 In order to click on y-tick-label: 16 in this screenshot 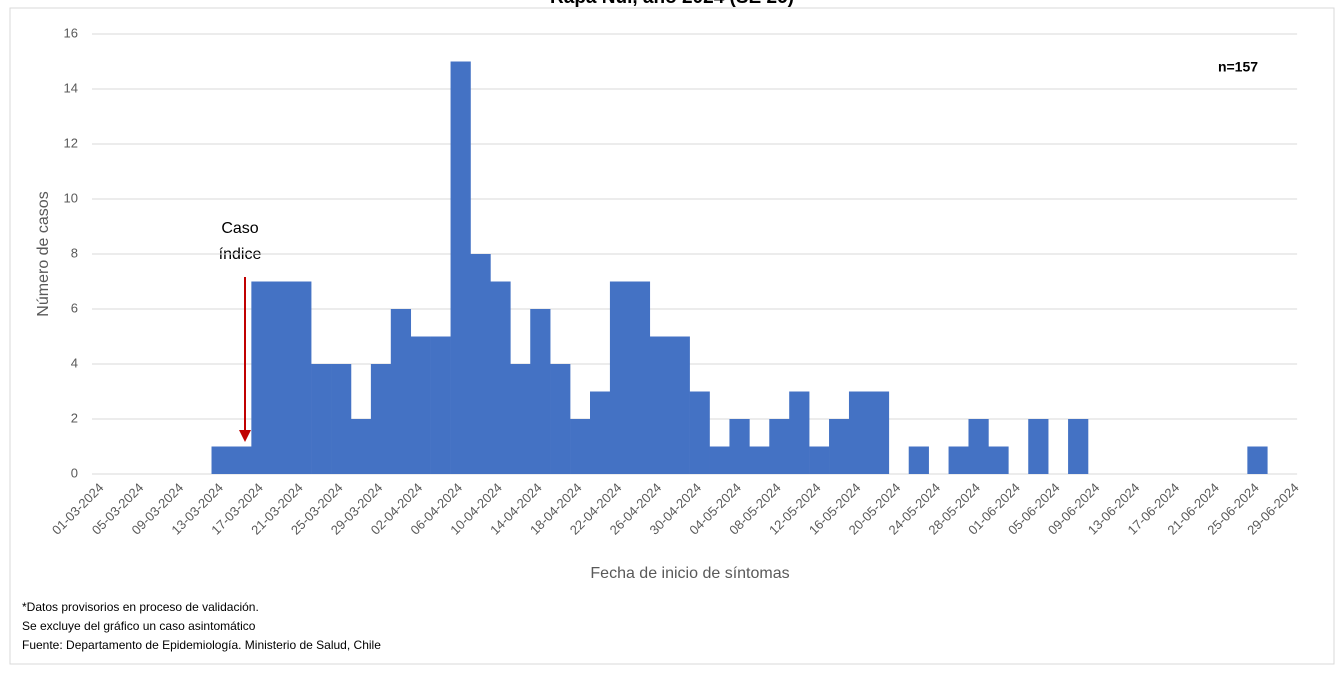, I will do `click(71, 32)`.